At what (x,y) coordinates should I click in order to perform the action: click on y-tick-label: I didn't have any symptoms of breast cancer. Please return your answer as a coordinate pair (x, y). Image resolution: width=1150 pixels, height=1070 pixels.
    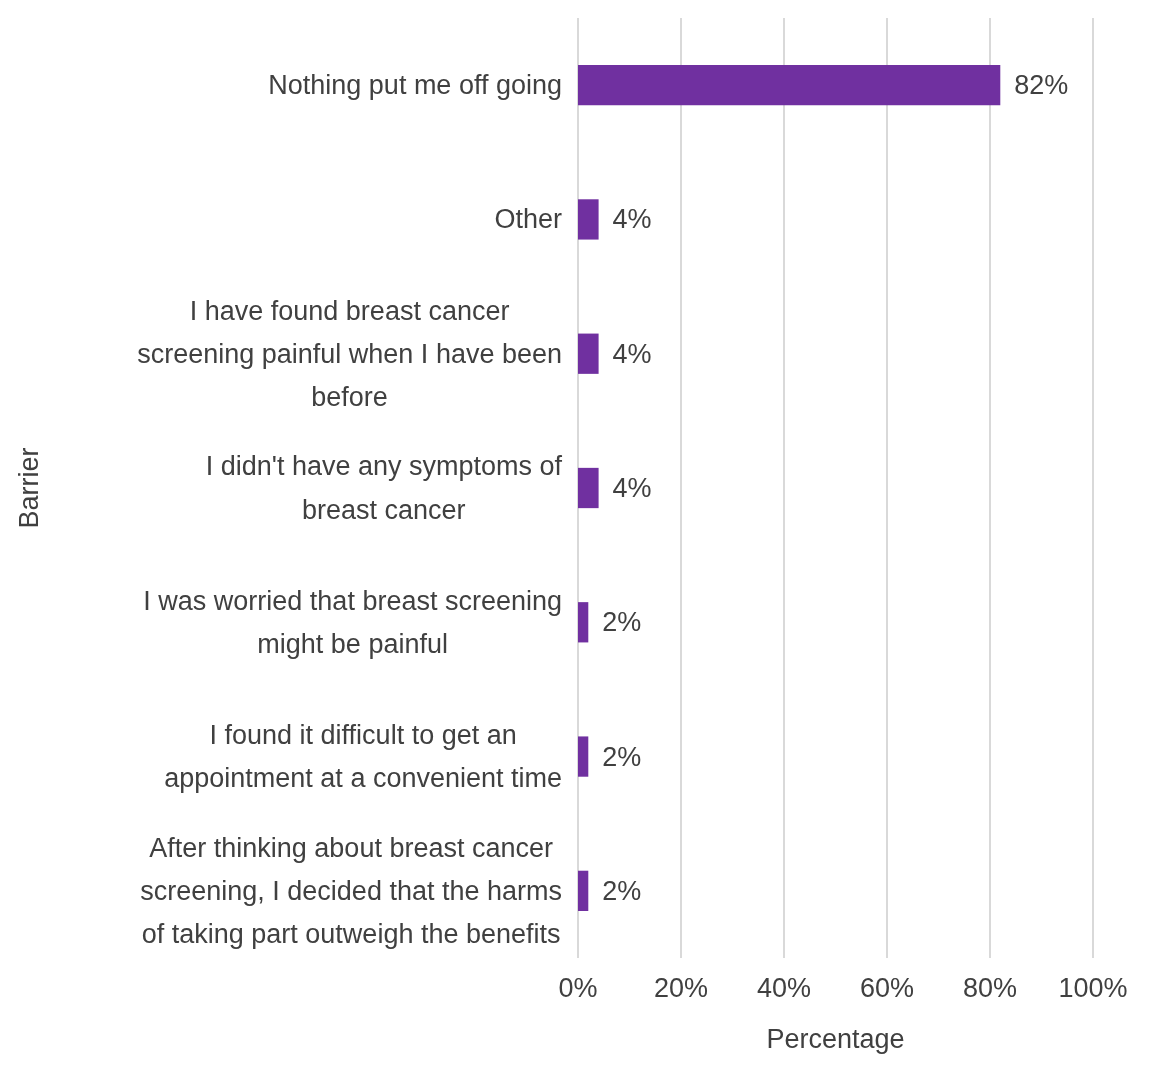
    Looking at the image, I should click on (384, 488).